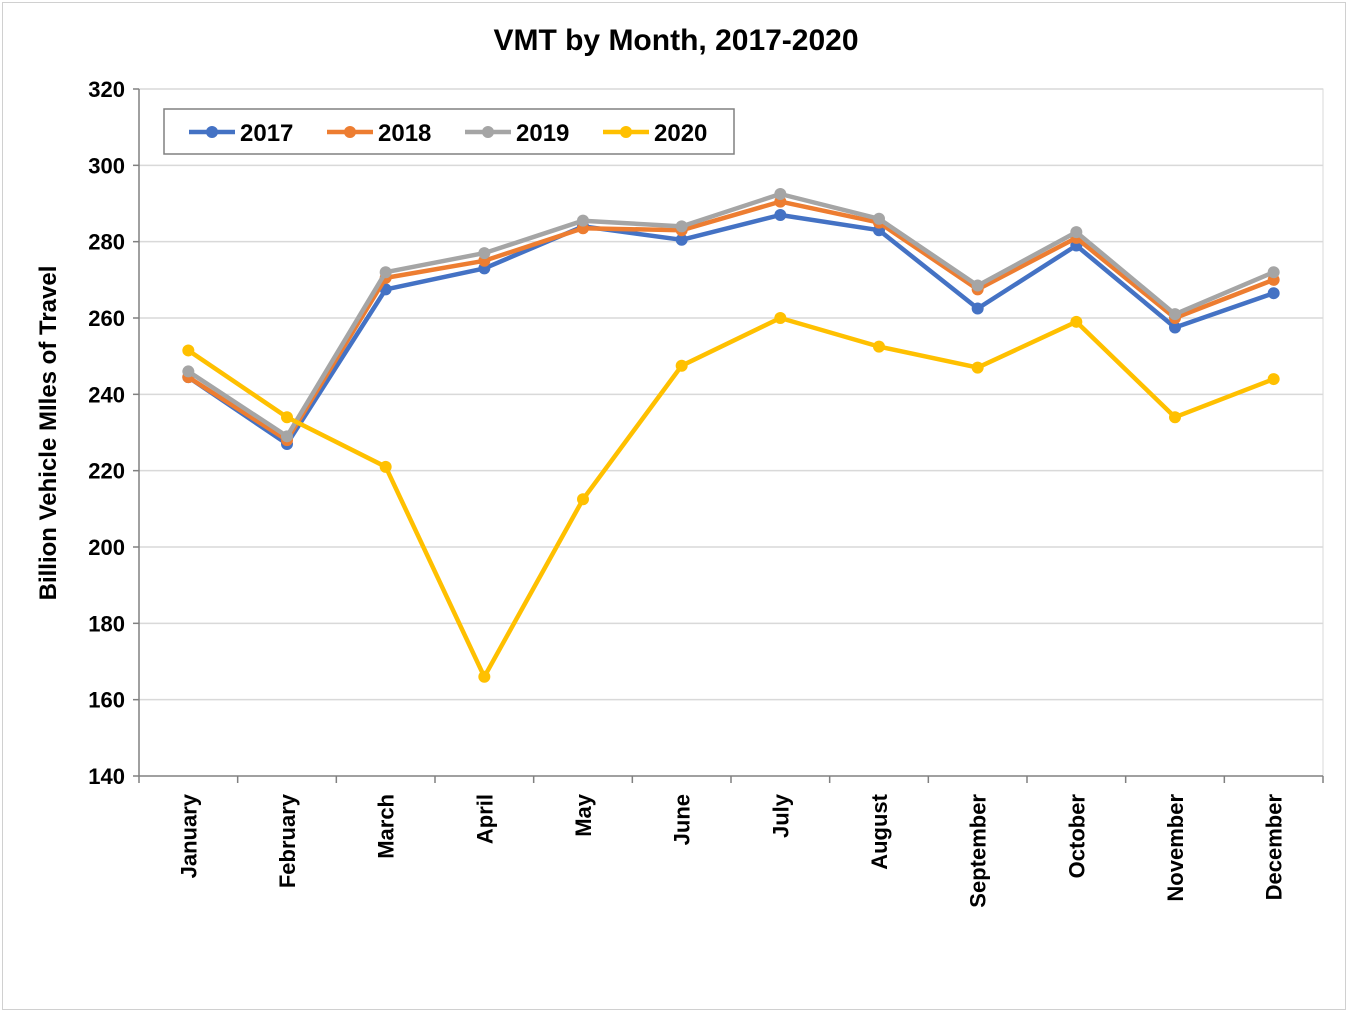 The width and height of the screenshot is (1350, 1014). What do you see at coordinates (1274, 847) in the screenshot?
I see `x-tick-label: December` at bounding box center [1274, 847].